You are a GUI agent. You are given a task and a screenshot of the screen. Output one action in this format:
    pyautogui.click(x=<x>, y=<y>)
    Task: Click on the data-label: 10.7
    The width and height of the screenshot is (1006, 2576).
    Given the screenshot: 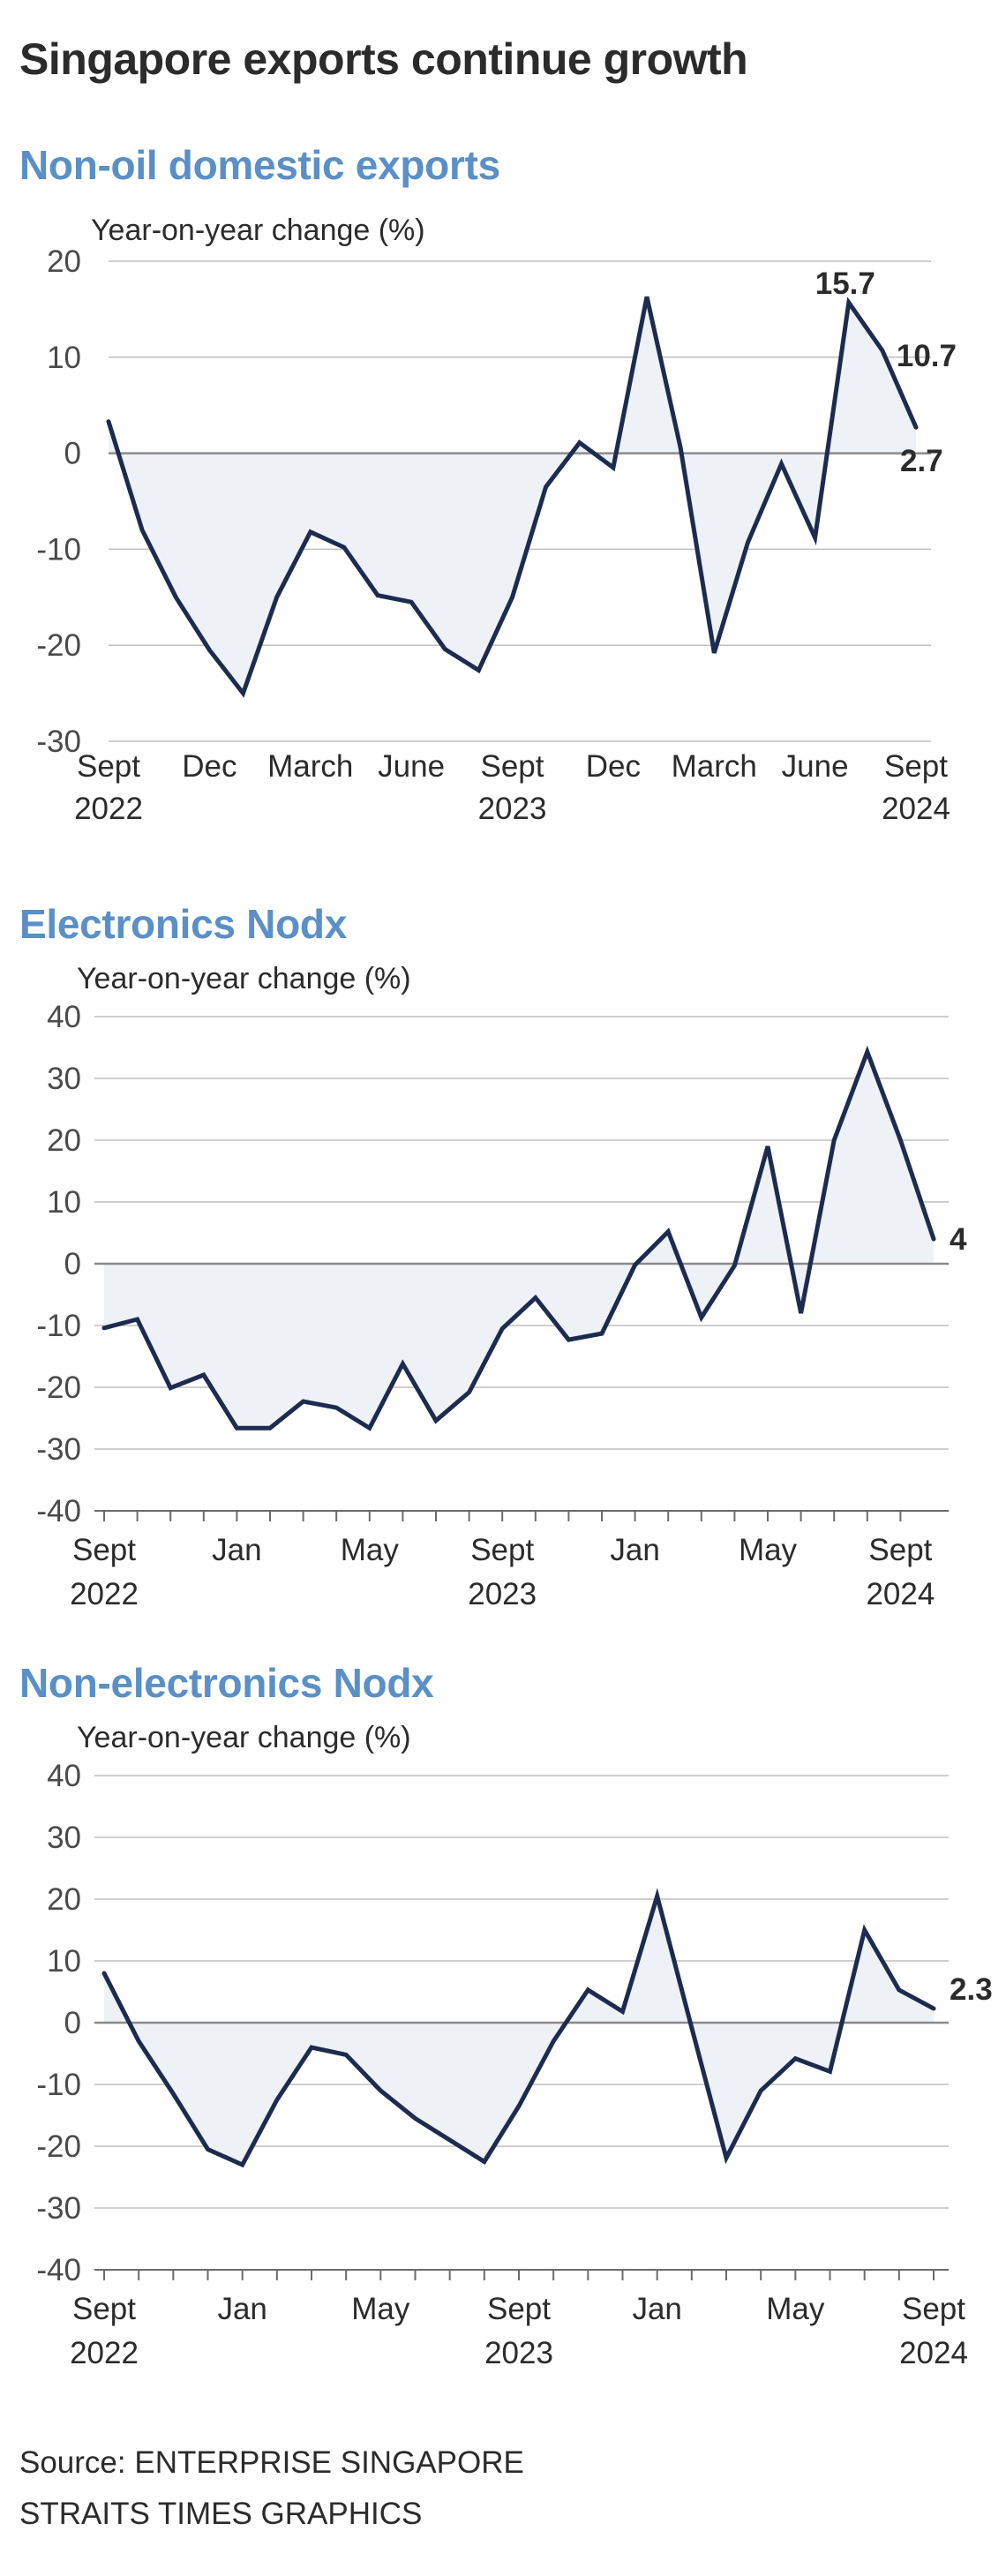 What is the action you would take?
    pyautogui.click(x=927, y=356)
    